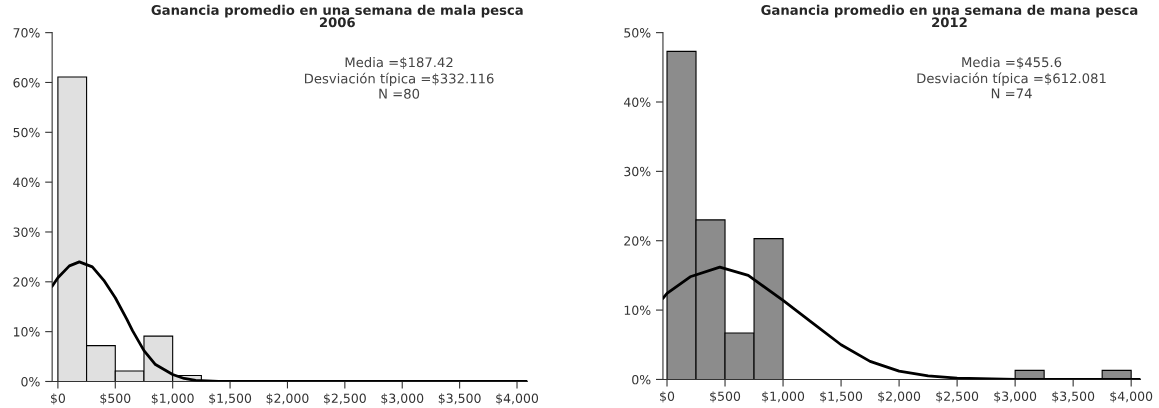 The height and width of the screenshot is (408, 1159). I want to click on chart-subtitle: 2006, so click(337, 22).